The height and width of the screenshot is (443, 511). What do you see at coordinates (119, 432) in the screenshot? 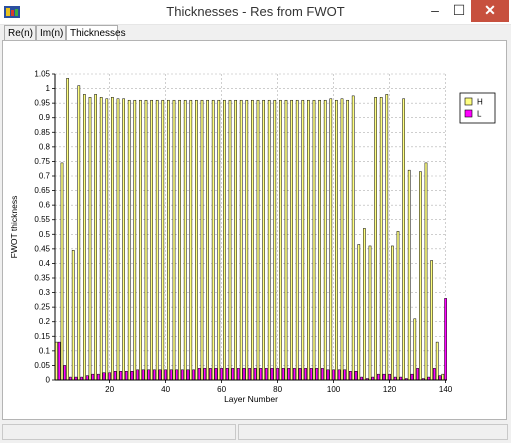
I see `status-pane-left` at bounding box center [119, 432].